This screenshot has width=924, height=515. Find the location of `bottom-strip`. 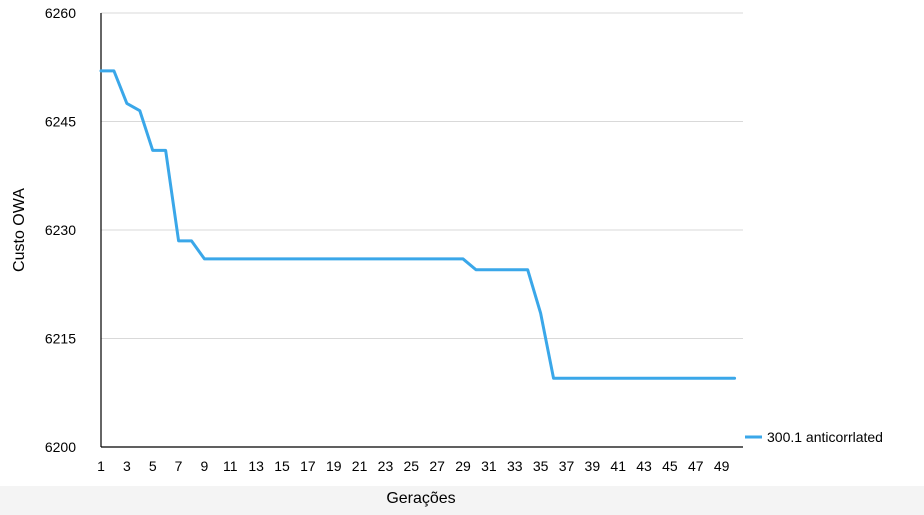

bottom-strip is located at coordinates (462, 500).